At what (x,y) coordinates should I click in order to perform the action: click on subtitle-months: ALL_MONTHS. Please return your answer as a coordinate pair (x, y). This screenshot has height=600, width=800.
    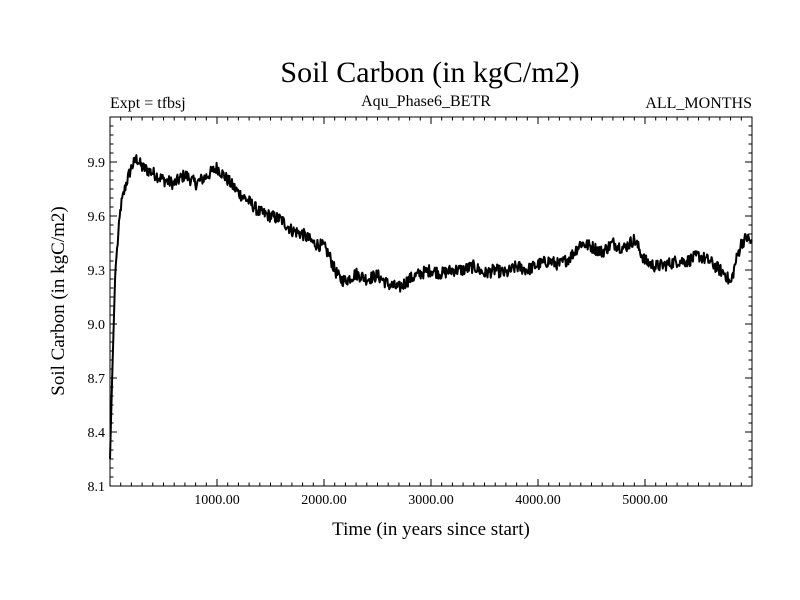
    Looking at the image, I should click on (698, 103).